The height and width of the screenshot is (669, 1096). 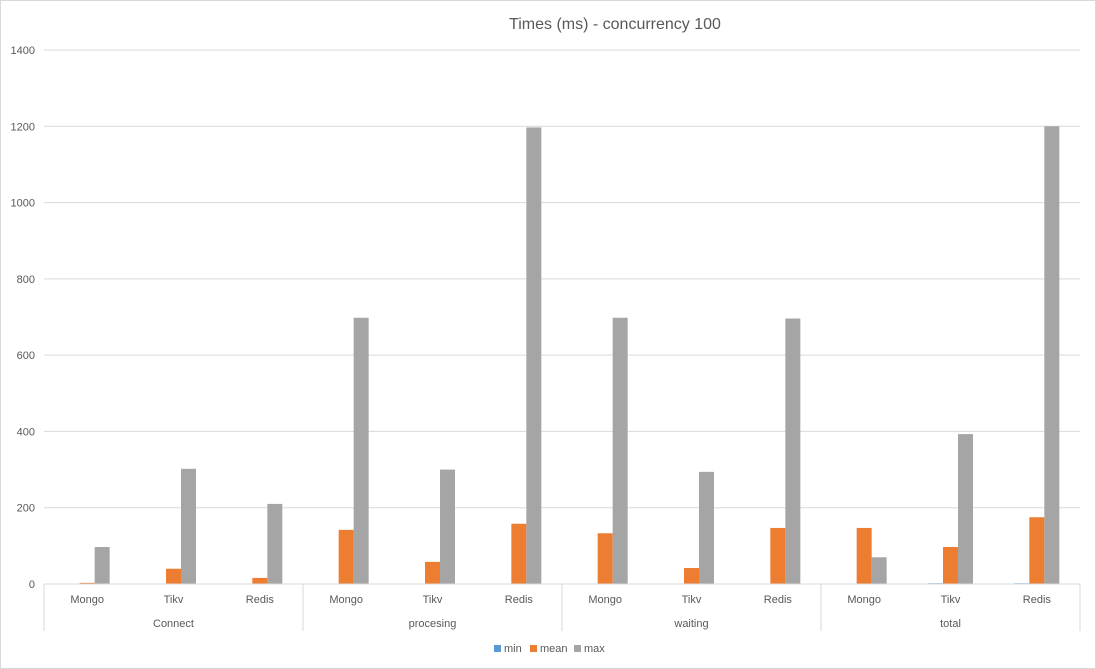 I want to click on y-tick-label: 800, so click(x=26, y=280).